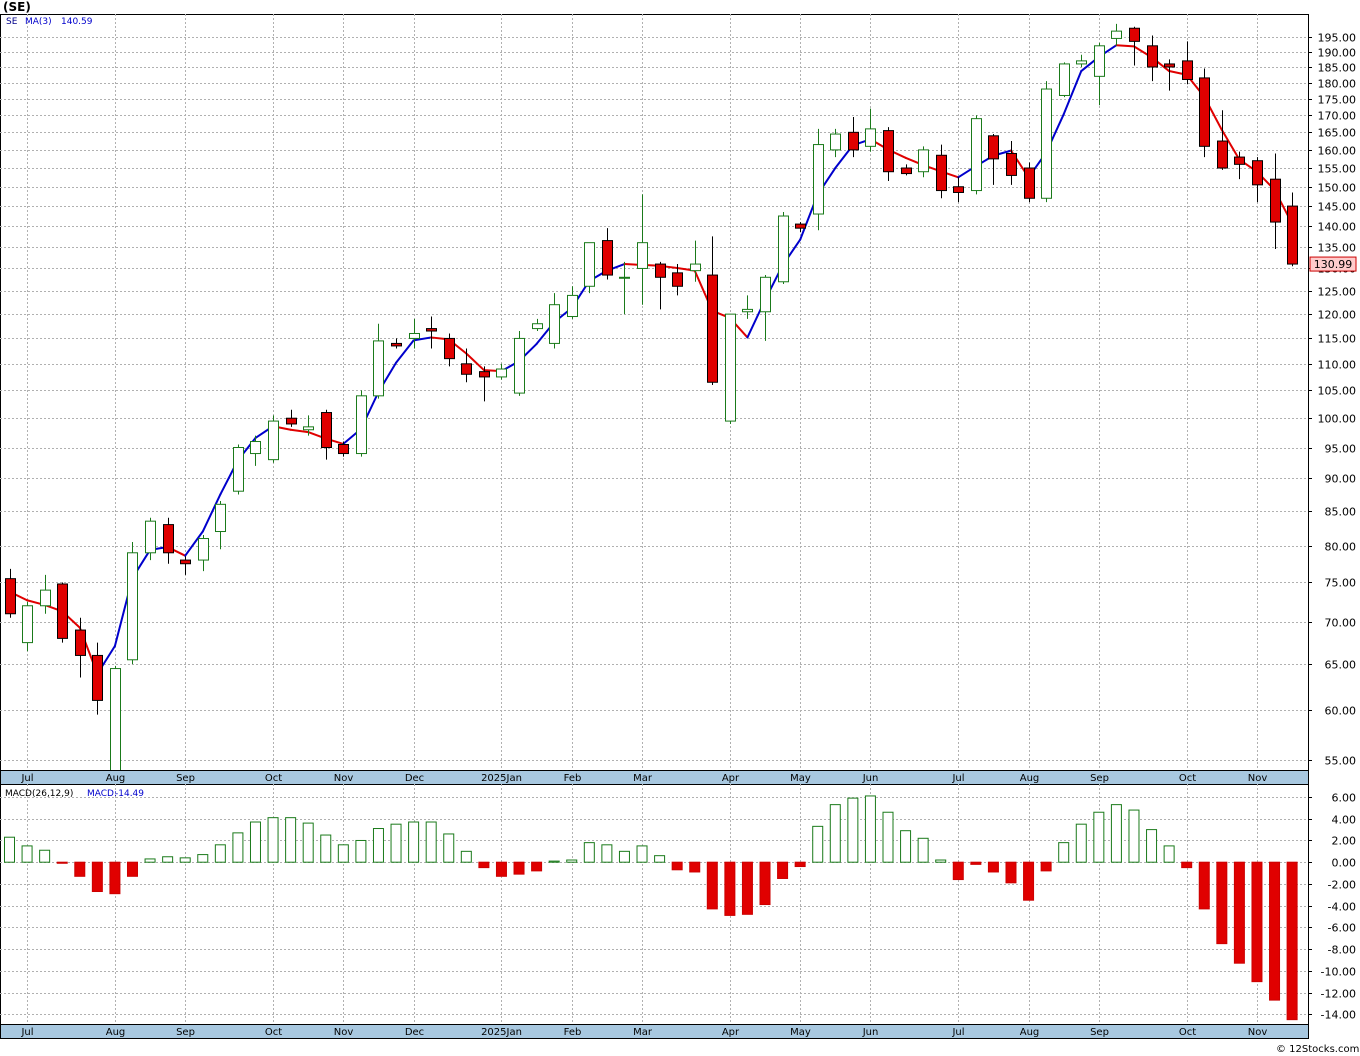  I want to click on price-tick-label: 120.00, so click(1337, 315).